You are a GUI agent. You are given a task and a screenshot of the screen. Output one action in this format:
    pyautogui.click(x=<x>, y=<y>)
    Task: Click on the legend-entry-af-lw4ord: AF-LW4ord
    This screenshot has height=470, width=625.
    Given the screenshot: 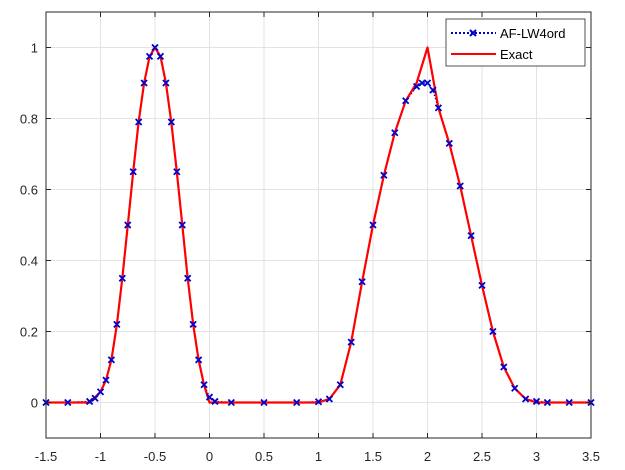 What is the action you would take?
    pyautogui.click(x=508, y=33)
    